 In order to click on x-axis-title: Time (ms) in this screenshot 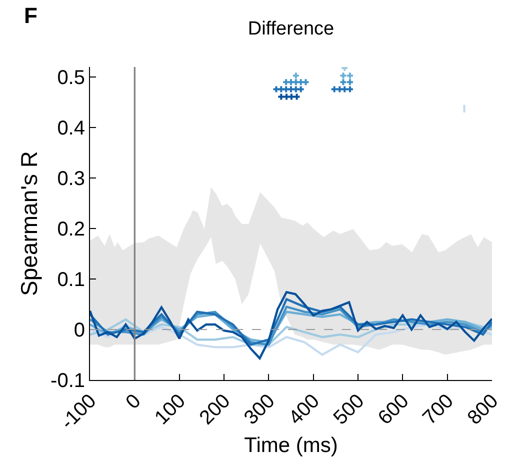, I will do `click(291, 446)`.